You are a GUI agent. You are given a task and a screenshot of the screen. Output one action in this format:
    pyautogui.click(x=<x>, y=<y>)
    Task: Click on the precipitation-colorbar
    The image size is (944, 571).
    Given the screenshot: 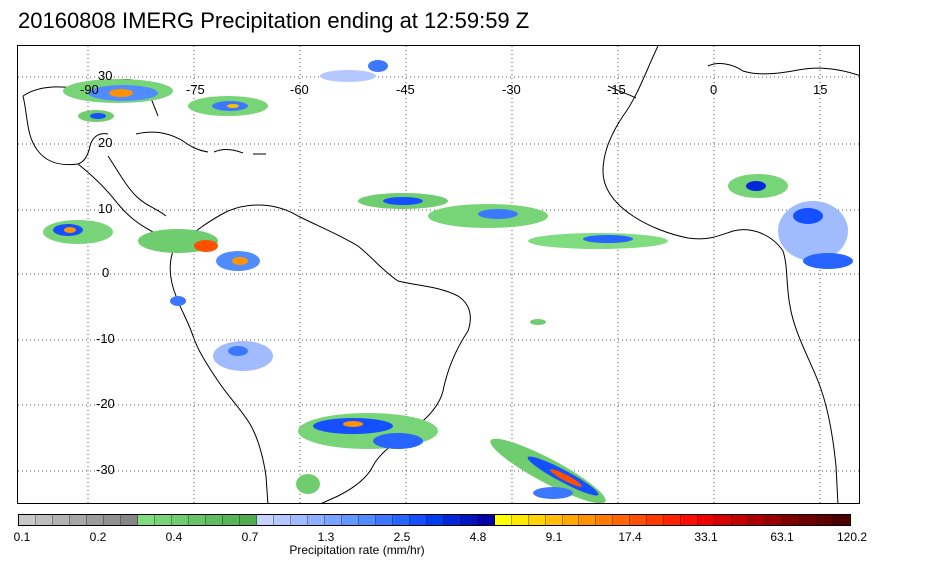 What is the action you would take?
    pyautogui.click(x=434, y=520)
    